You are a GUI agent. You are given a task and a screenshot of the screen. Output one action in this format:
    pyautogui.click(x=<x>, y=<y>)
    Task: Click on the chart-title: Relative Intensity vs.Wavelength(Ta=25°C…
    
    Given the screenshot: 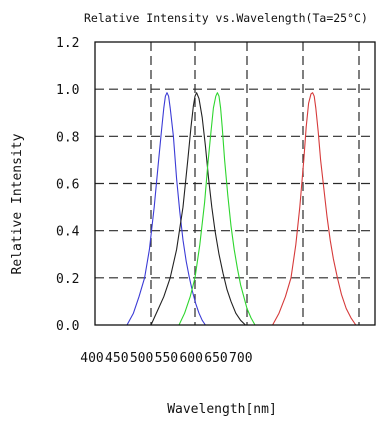 What is the action you would take?
    pyautogui.click(x=226, y=18)
    